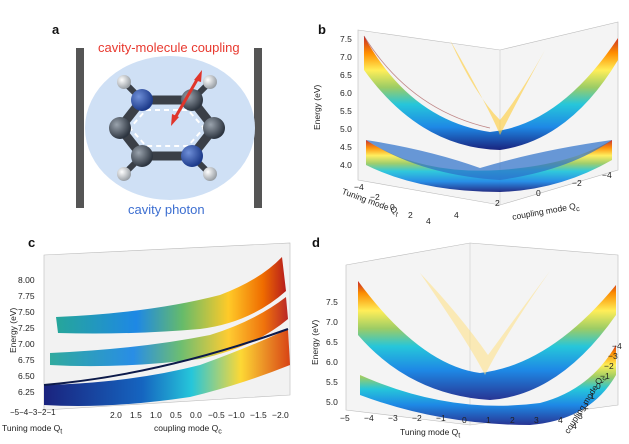 Image resolution: width=629 pixels, height=444 pixels. Describe the element at coordinates (613, 356) in the screenshot. I see `x2-tick: −3` at that location.